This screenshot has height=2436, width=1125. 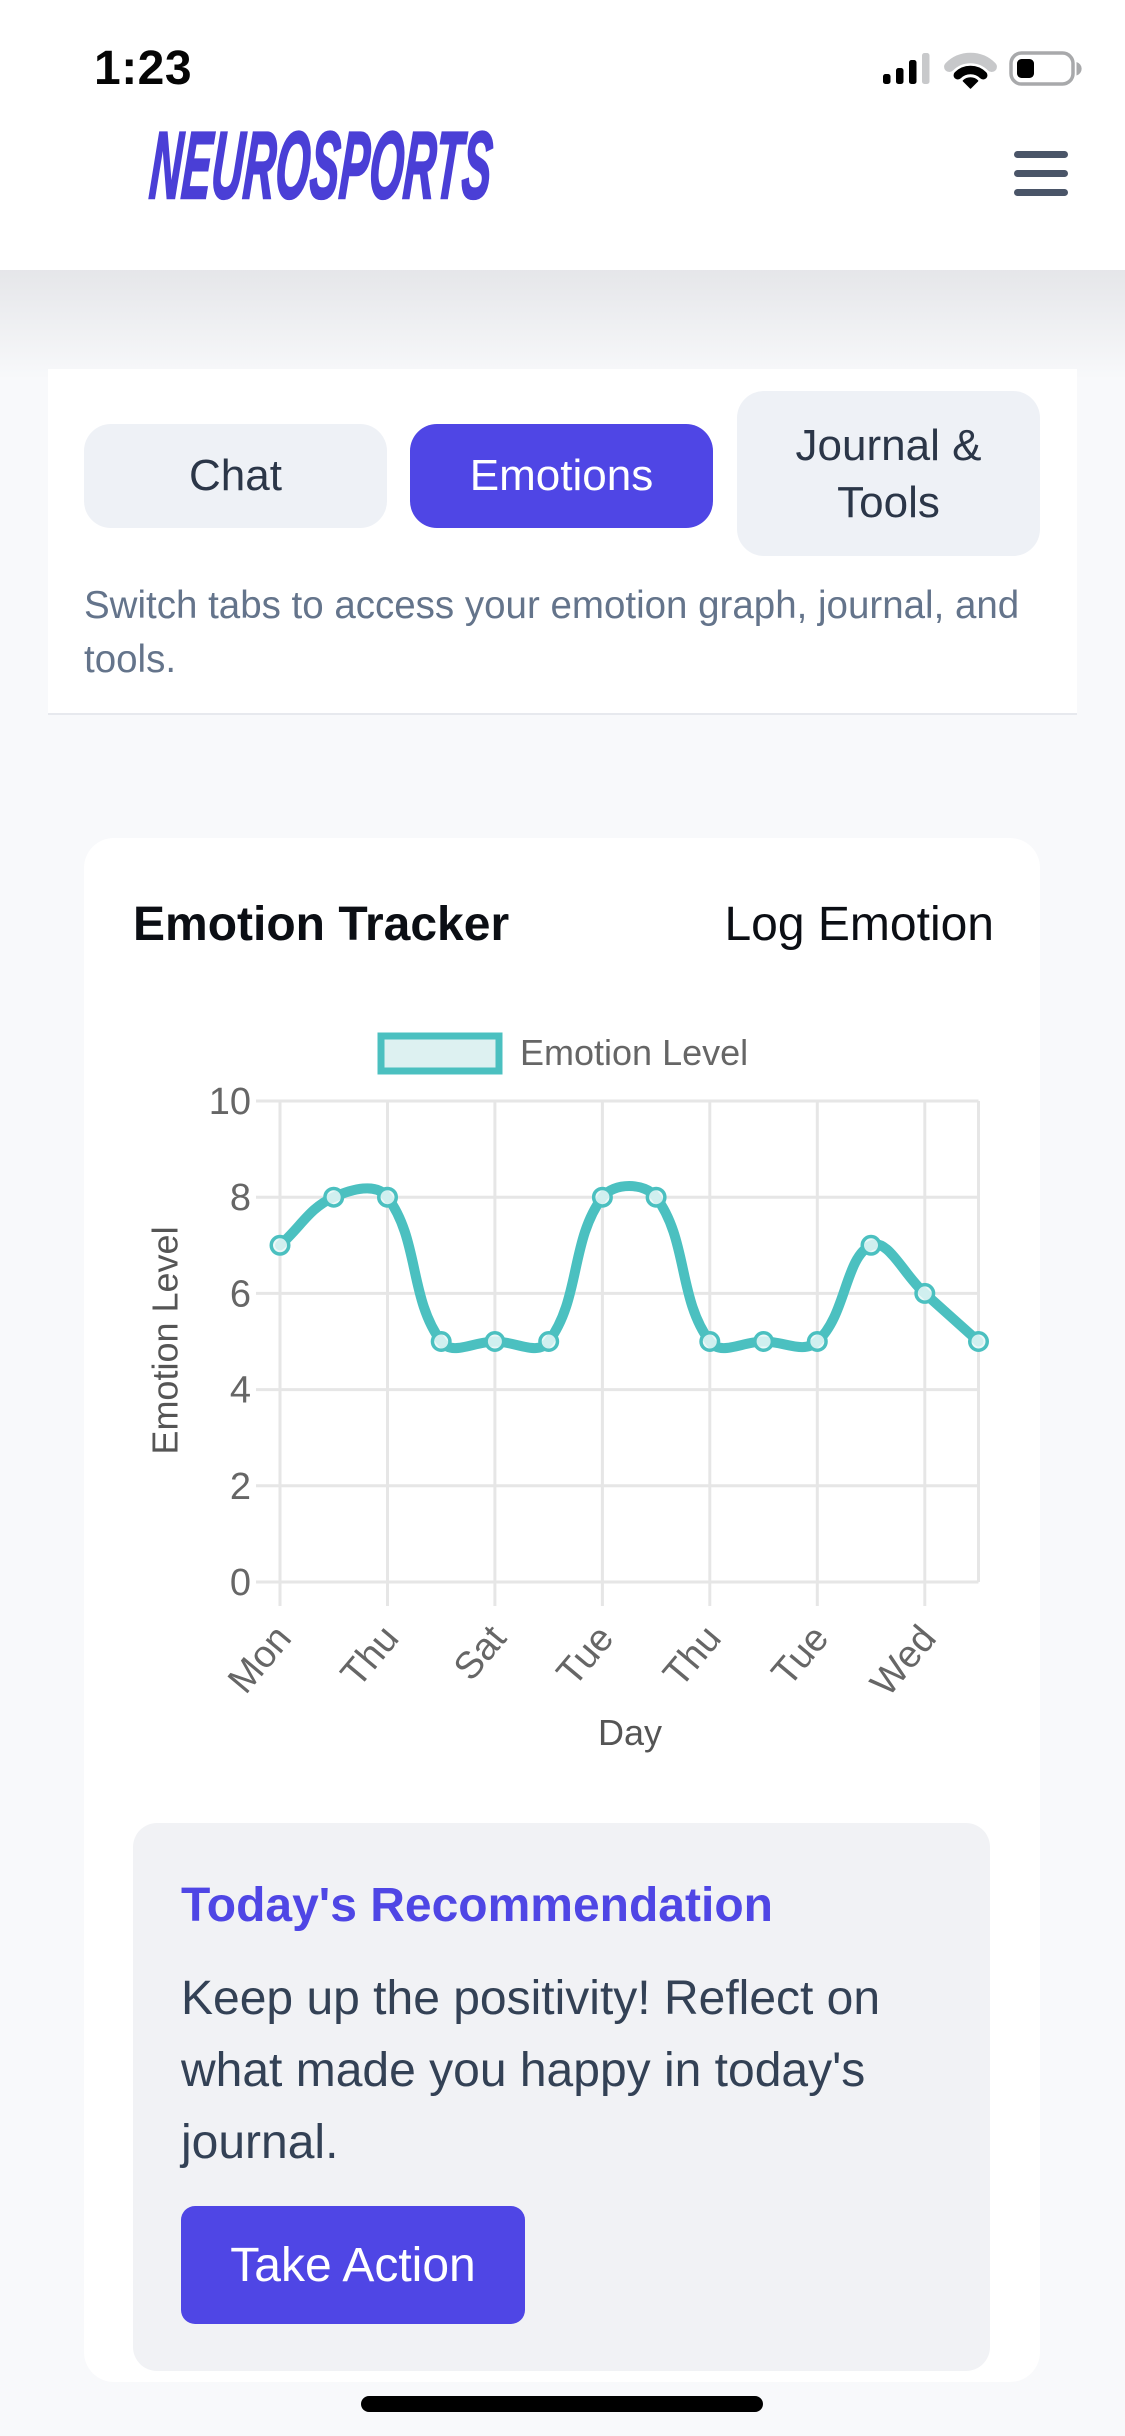 I want to click on svg-text: 8, so click(x=240, y=1198).